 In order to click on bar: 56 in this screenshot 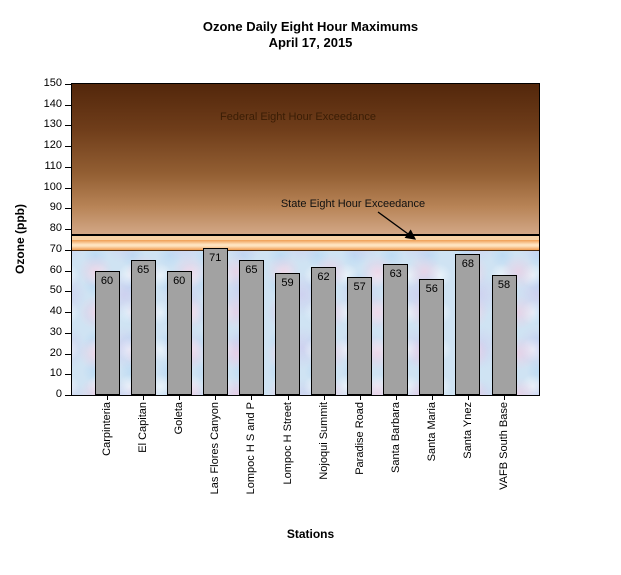, I will do `click(432, 336)`.